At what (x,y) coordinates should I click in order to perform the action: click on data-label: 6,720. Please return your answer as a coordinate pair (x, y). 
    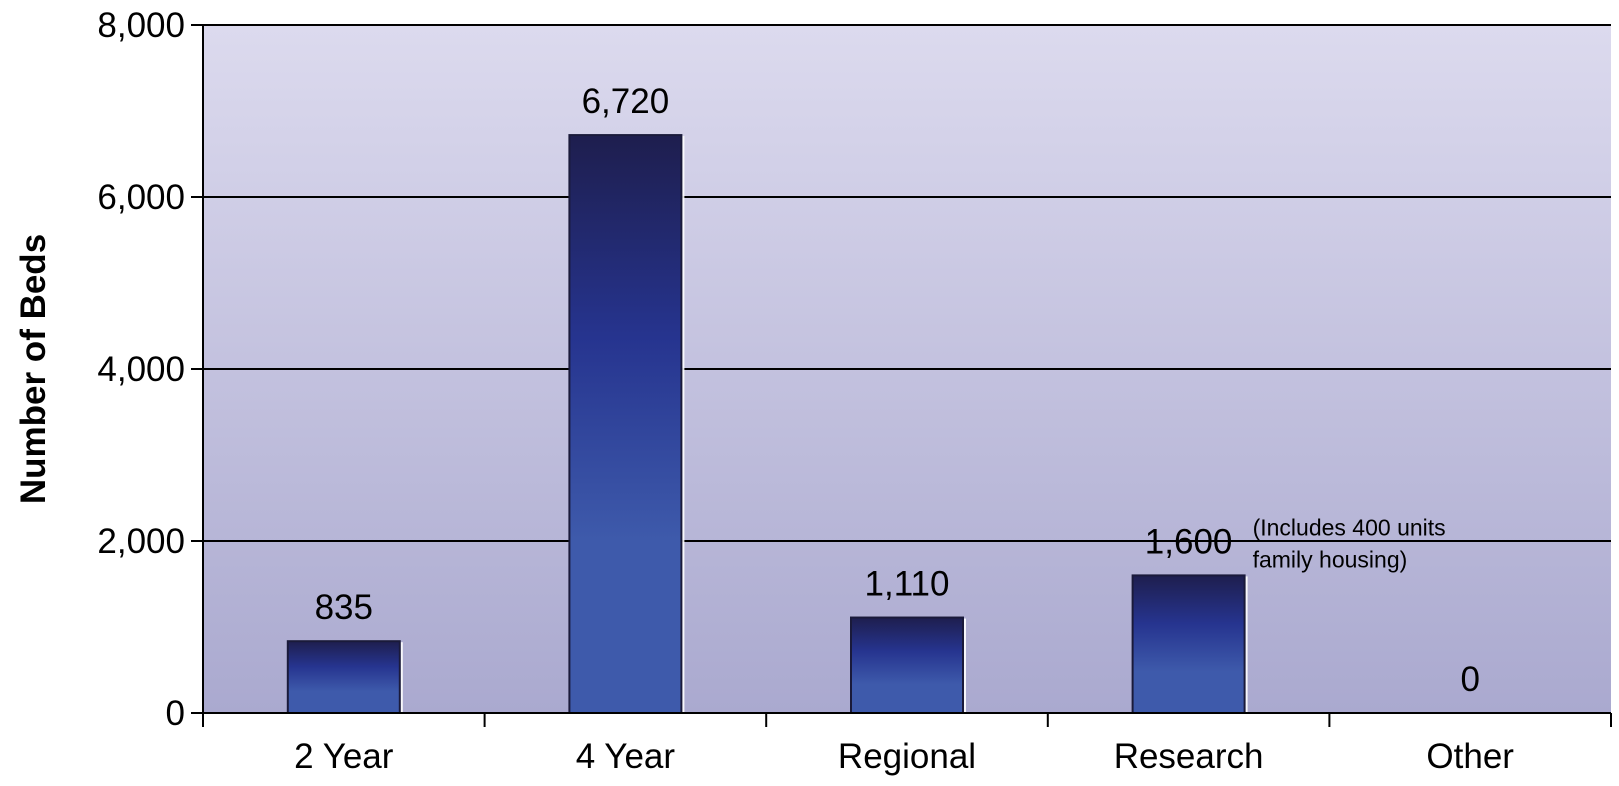
    Looking at the image, I should click on (626, 101).